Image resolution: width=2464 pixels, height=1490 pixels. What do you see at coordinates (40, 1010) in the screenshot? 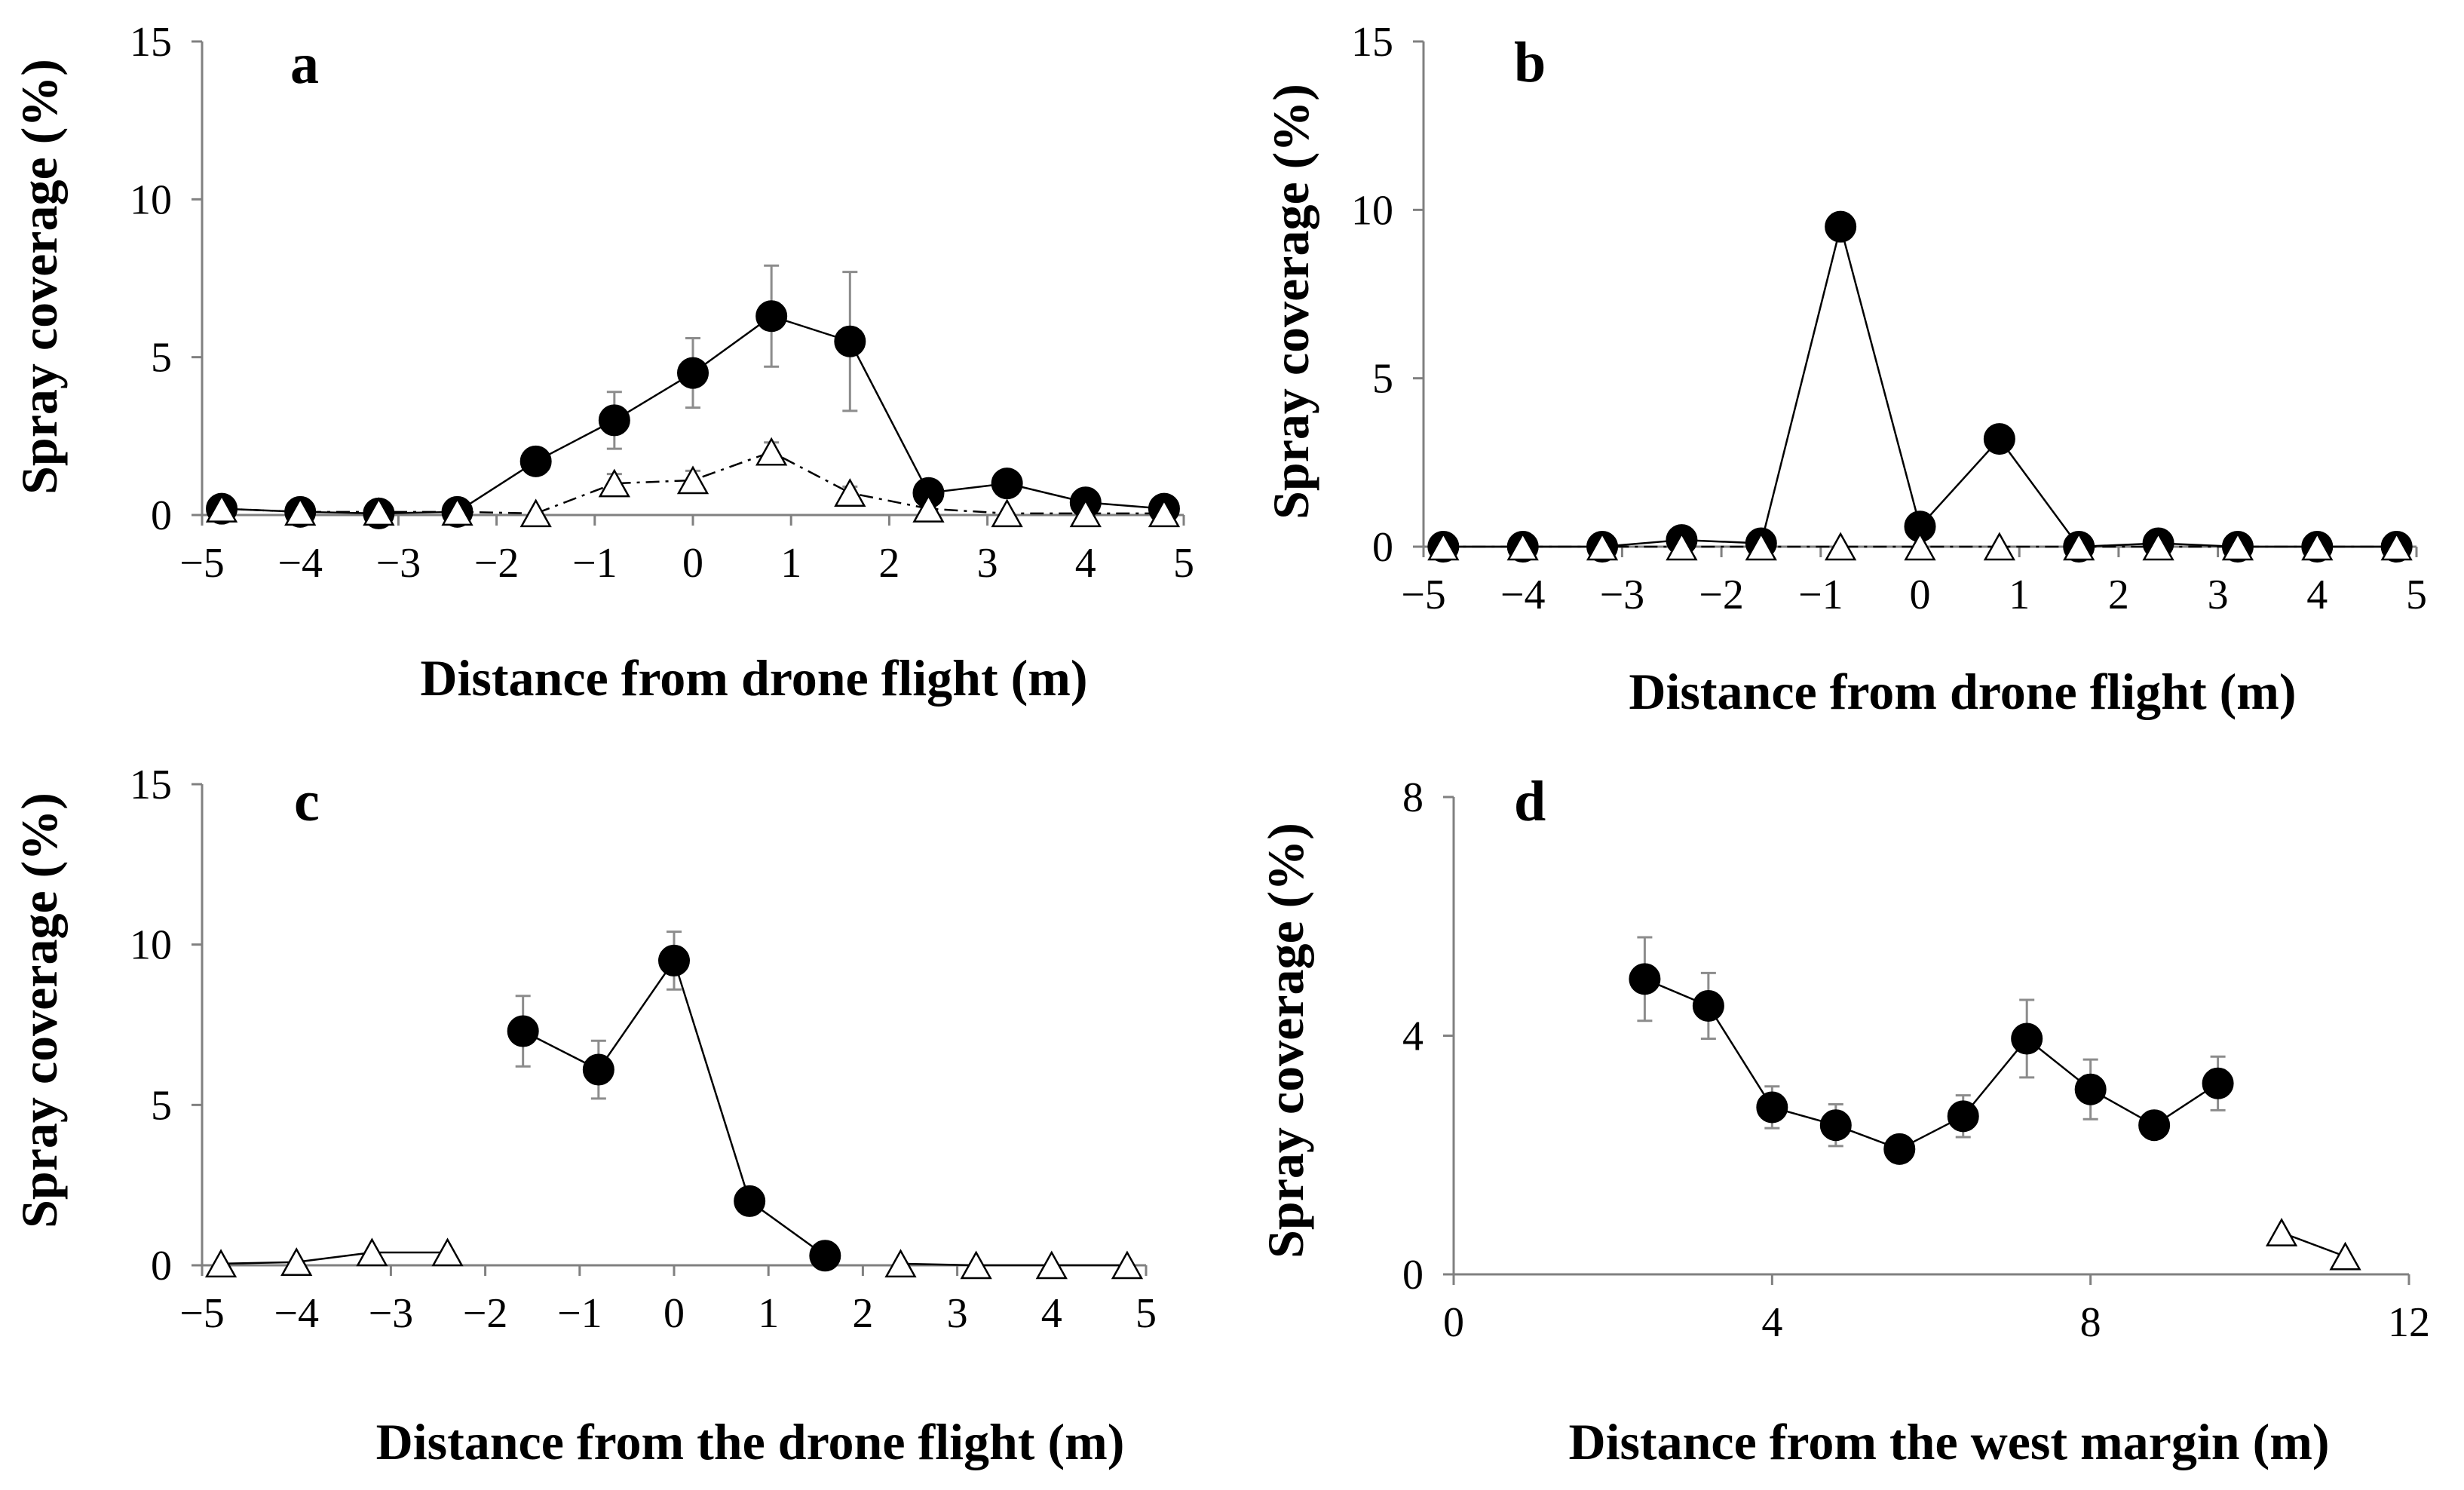
I see `panel-c-ylabel: Spray coverage (%)` at bounding box center [40, 1010].